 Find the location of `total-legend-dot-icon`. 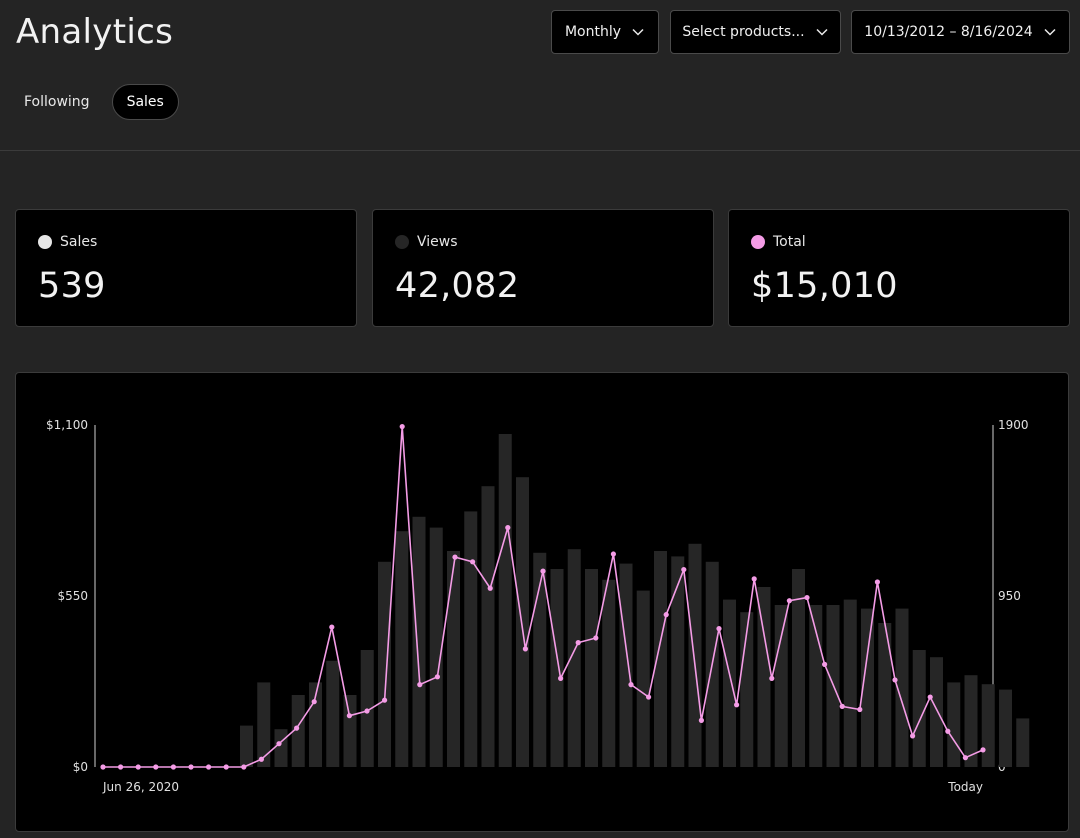

total-legend-dot-icon is located at coordinates (758, 242).